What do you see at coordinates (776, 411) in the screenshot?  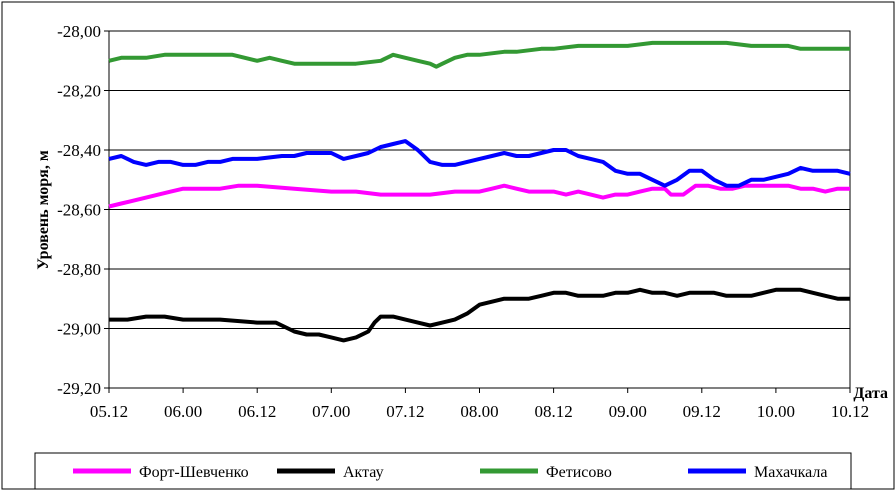 I see `x-tick-label: 10.00` at bounding box center [776, 411].